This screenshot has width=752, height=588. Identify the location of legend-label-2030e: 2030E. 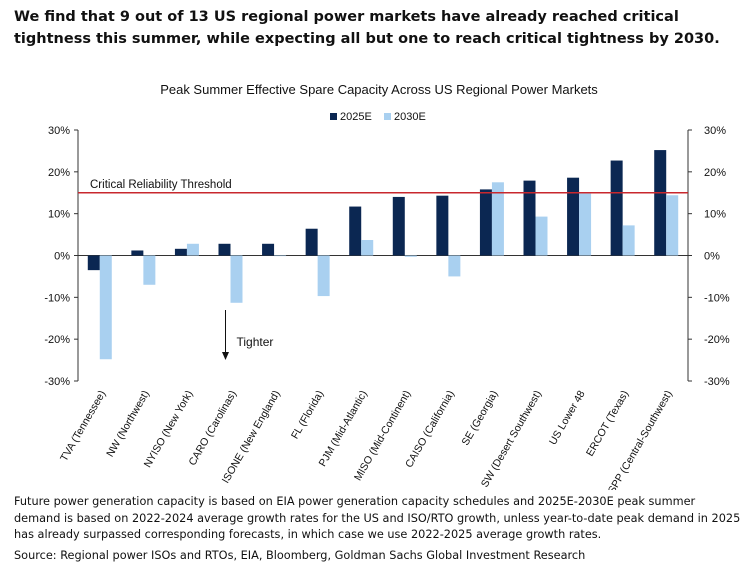
(410, 117).